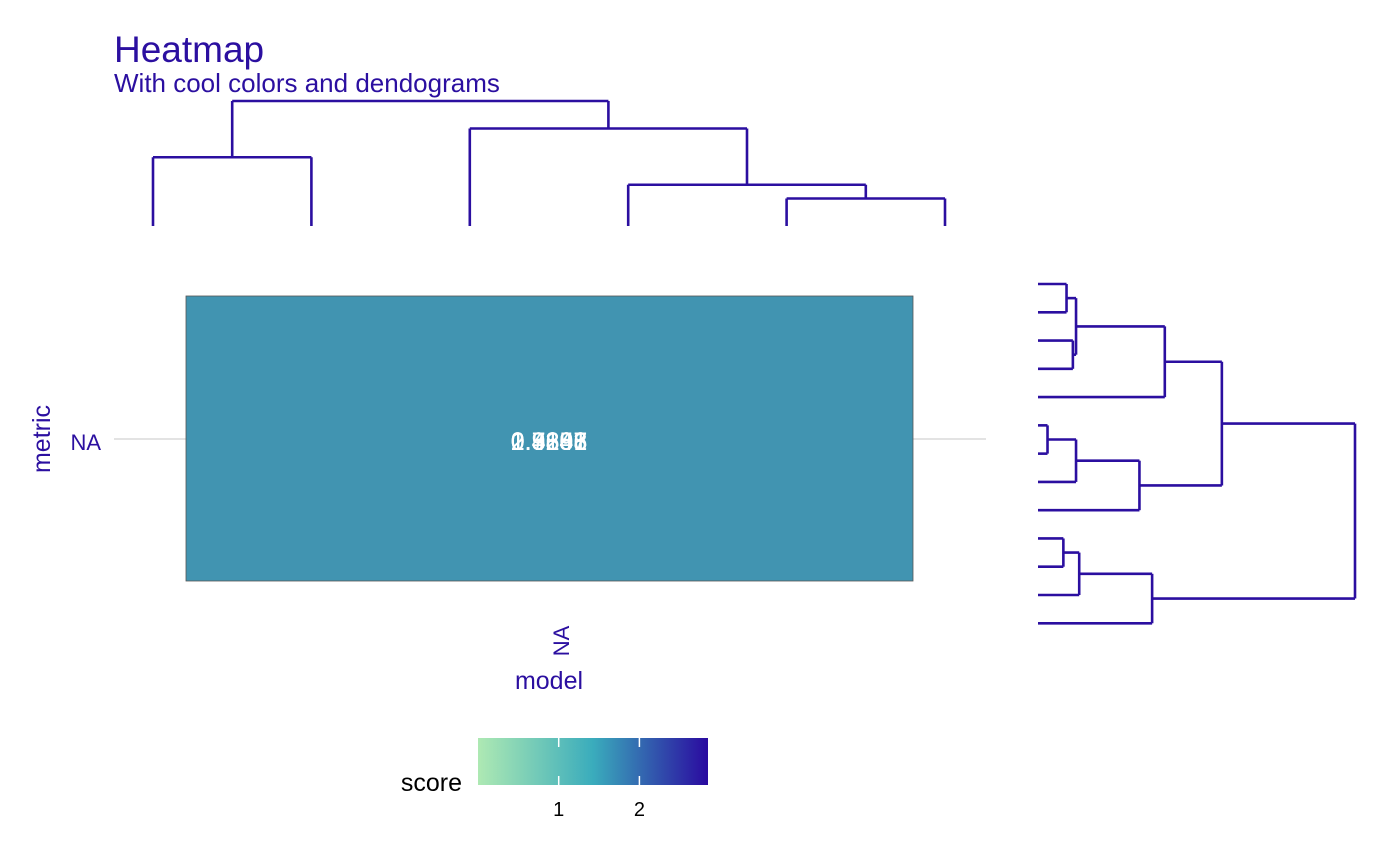 Image resolution: width=1400 pixels, height=865 pixels. I want to click on x-tick-label: NA, so click(561, 640).